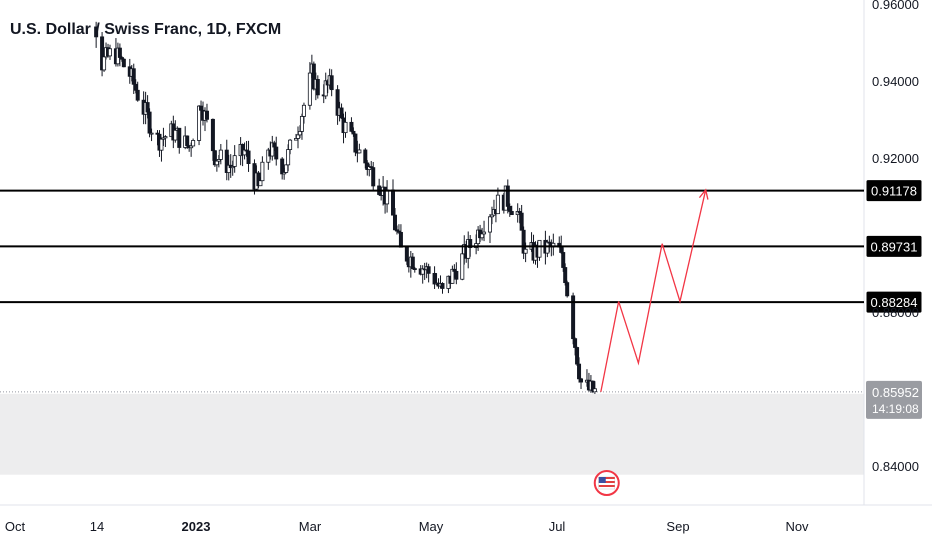 The height and width of the screenshot is (550, 932). Describe the element at coordinates (797, 526) in the screenshot. I see `x-tick-label-7: Nov` at that location.